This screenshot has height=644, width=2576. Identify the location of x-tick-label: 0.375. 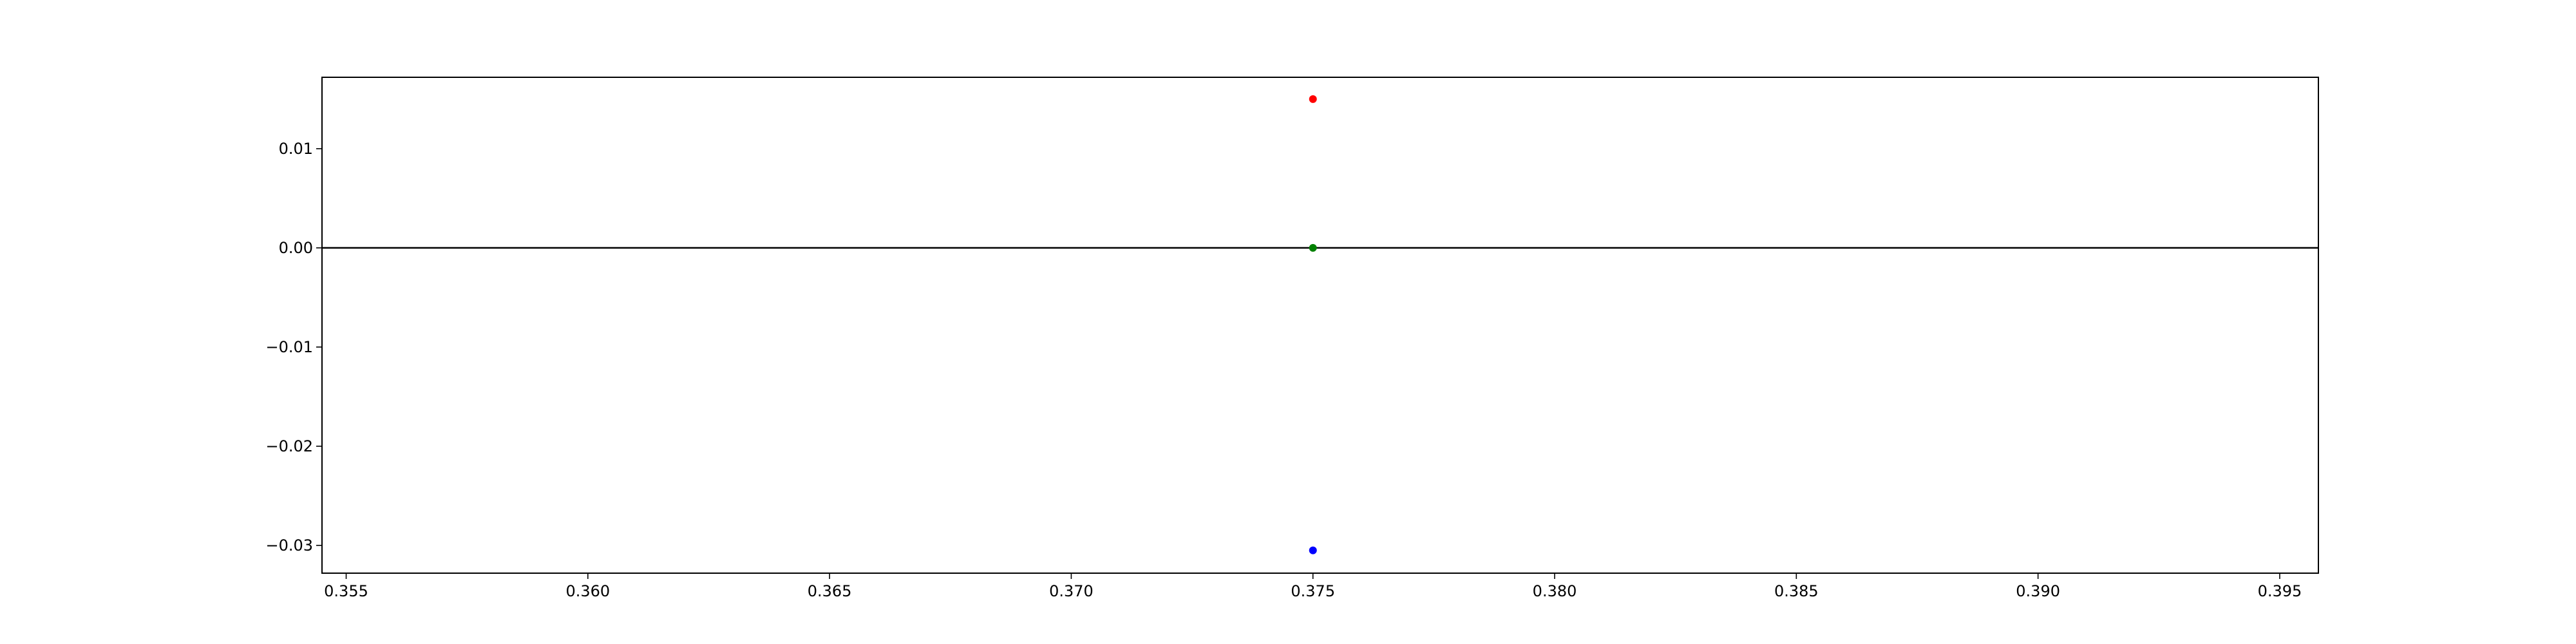
(1313, 591).